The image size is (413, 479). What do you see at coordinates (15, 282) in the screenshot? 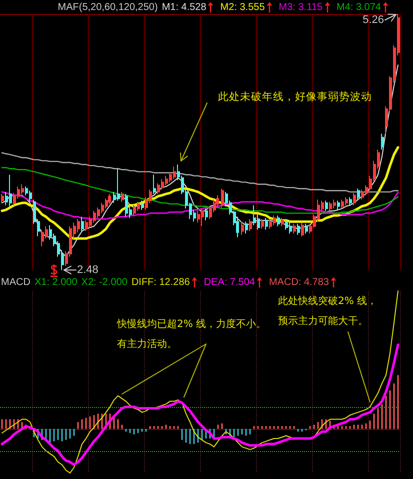
I see `legend-title: MACD` at bounding box center [15, 282].